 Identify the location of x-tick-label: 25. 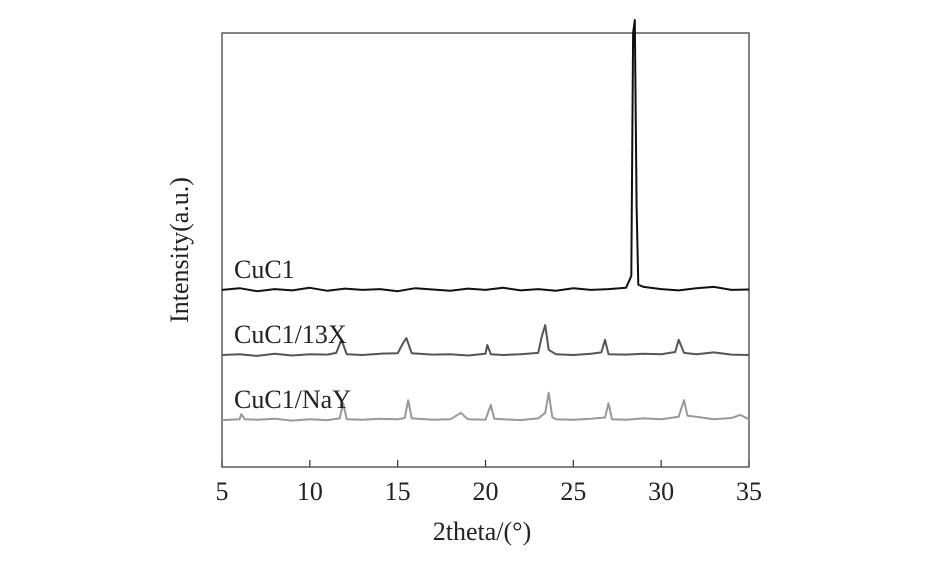
(573, 491).